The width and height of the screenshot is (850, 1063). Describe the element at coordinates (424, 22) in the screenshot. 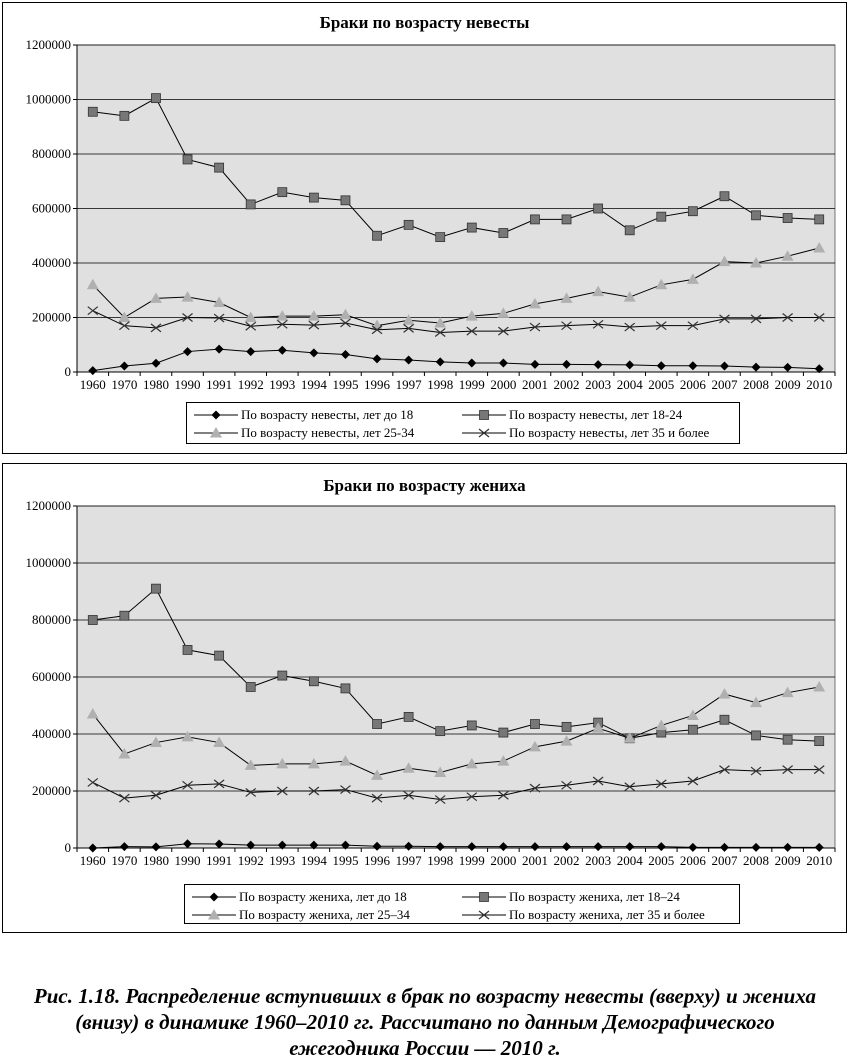

I see `chart-title-bride: Браки по возрасту невесты` at that location.